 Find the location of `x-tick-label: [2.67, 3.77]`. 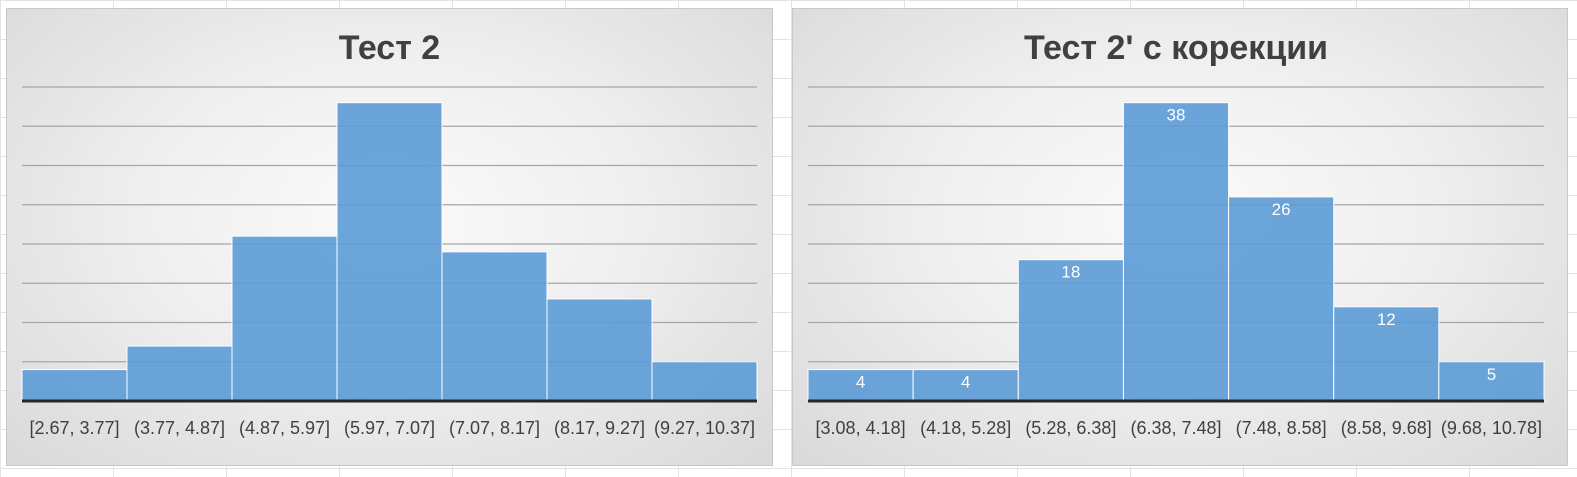

x-tick-label: [2.67, 3.77] is located at coordinates (74, 428).